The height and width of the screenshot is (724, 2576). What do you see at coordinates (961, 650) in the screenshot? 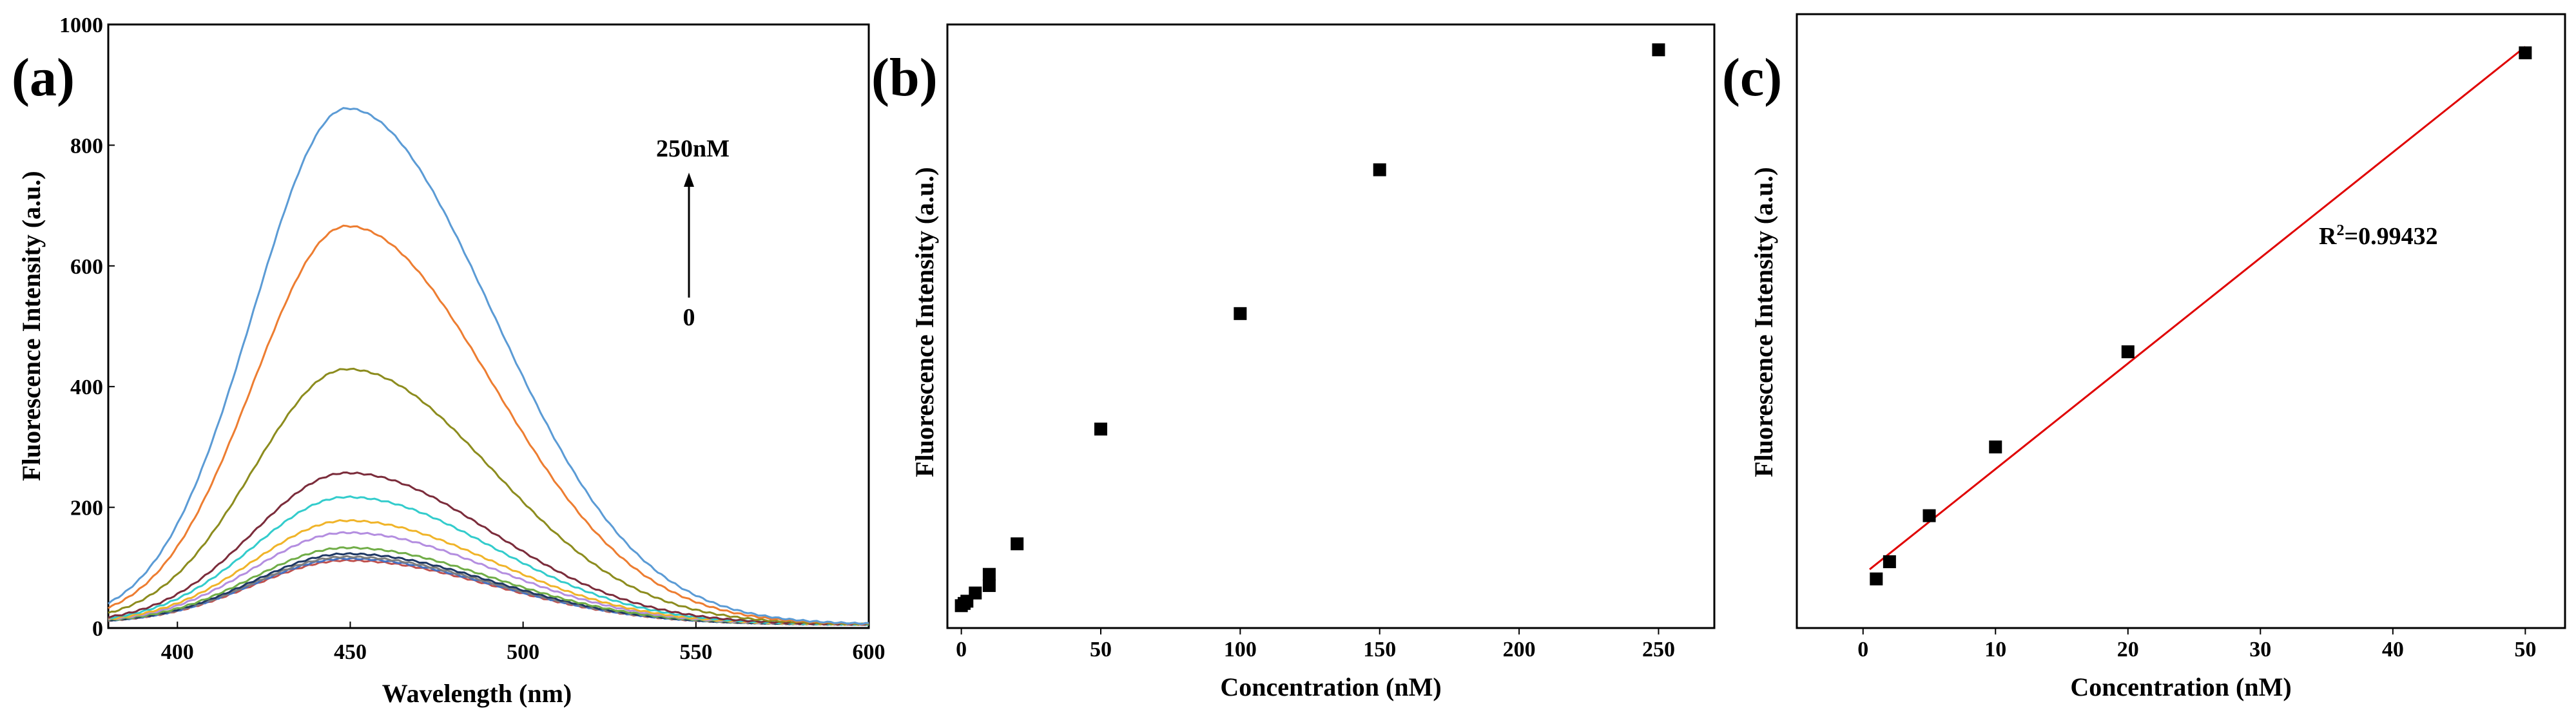
I see `b-x-tick-label: 0` at bounding box center [961, 650].